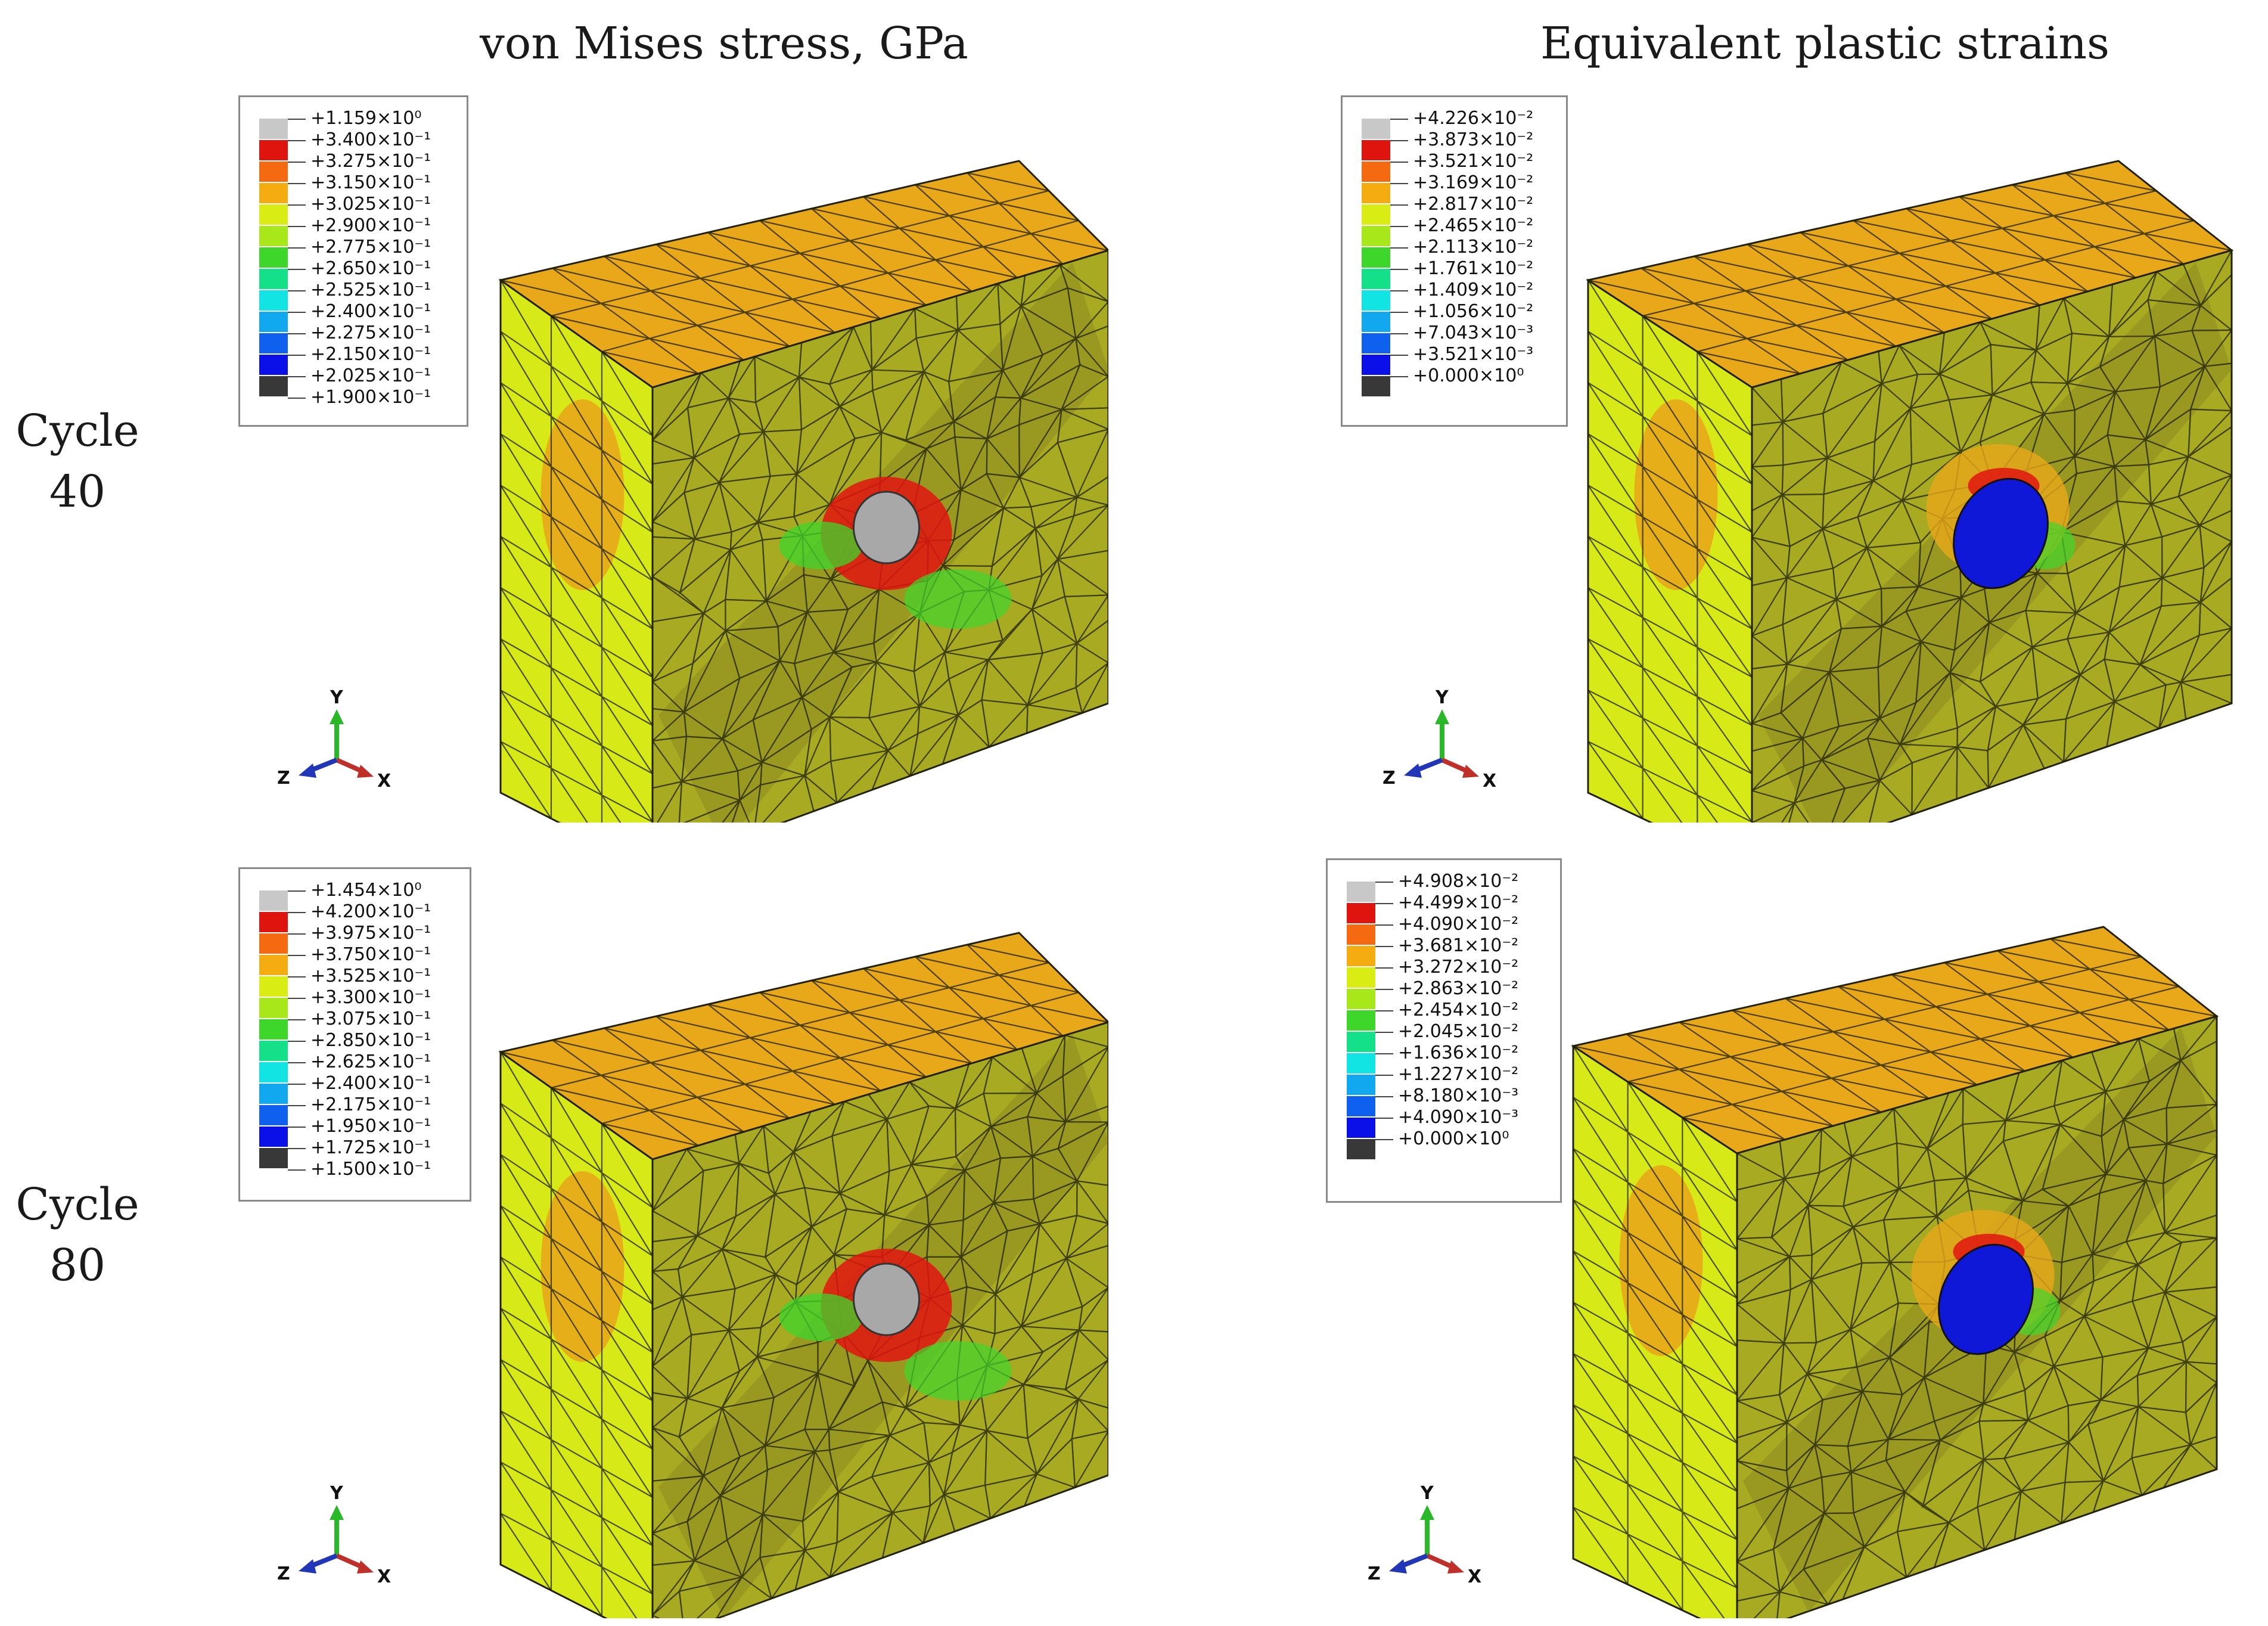 This screenshot has height=1626, width=2268. What do you see at coordinates (1473, 204) in the screenshot?
I see `legend-value: +2.817×10⁻²` at bounding box center [1473, 204].